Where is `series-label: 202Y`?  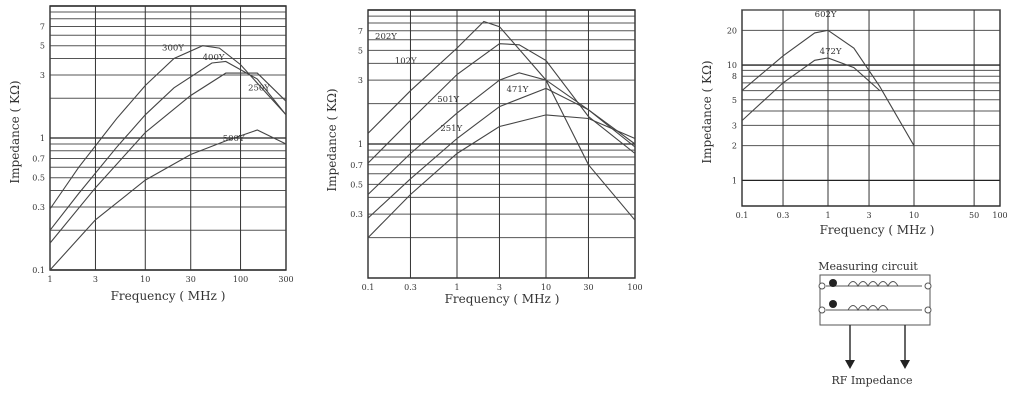
series-label: 202Y is located at coordinates (386, 37).